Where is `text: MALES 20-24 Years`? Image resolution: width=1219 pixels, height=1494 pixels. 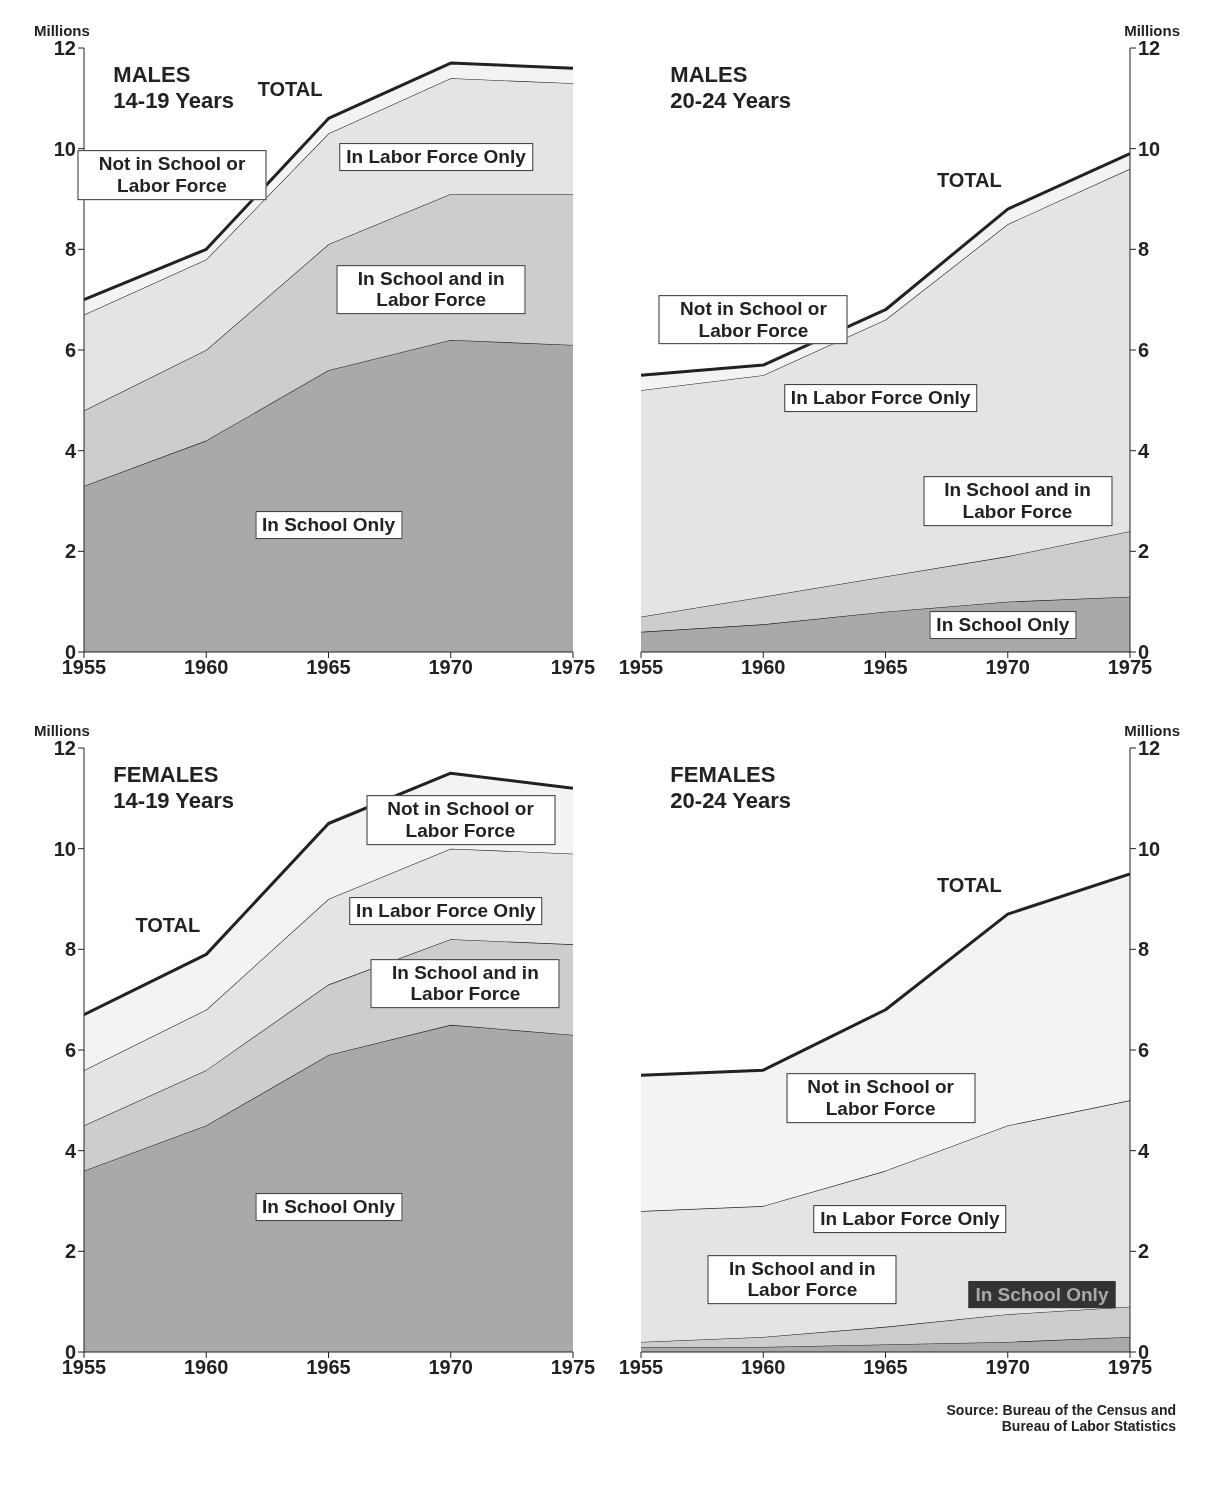 text: MALES 20-24 Years is located at coordinates (731, 88).